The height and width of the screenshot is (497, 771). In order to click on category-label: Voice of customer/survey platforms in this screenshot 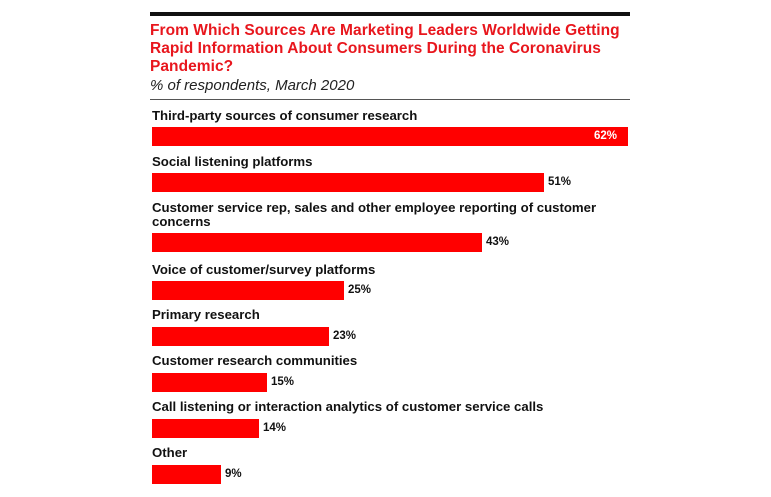, I will do `click(264, 269)`.